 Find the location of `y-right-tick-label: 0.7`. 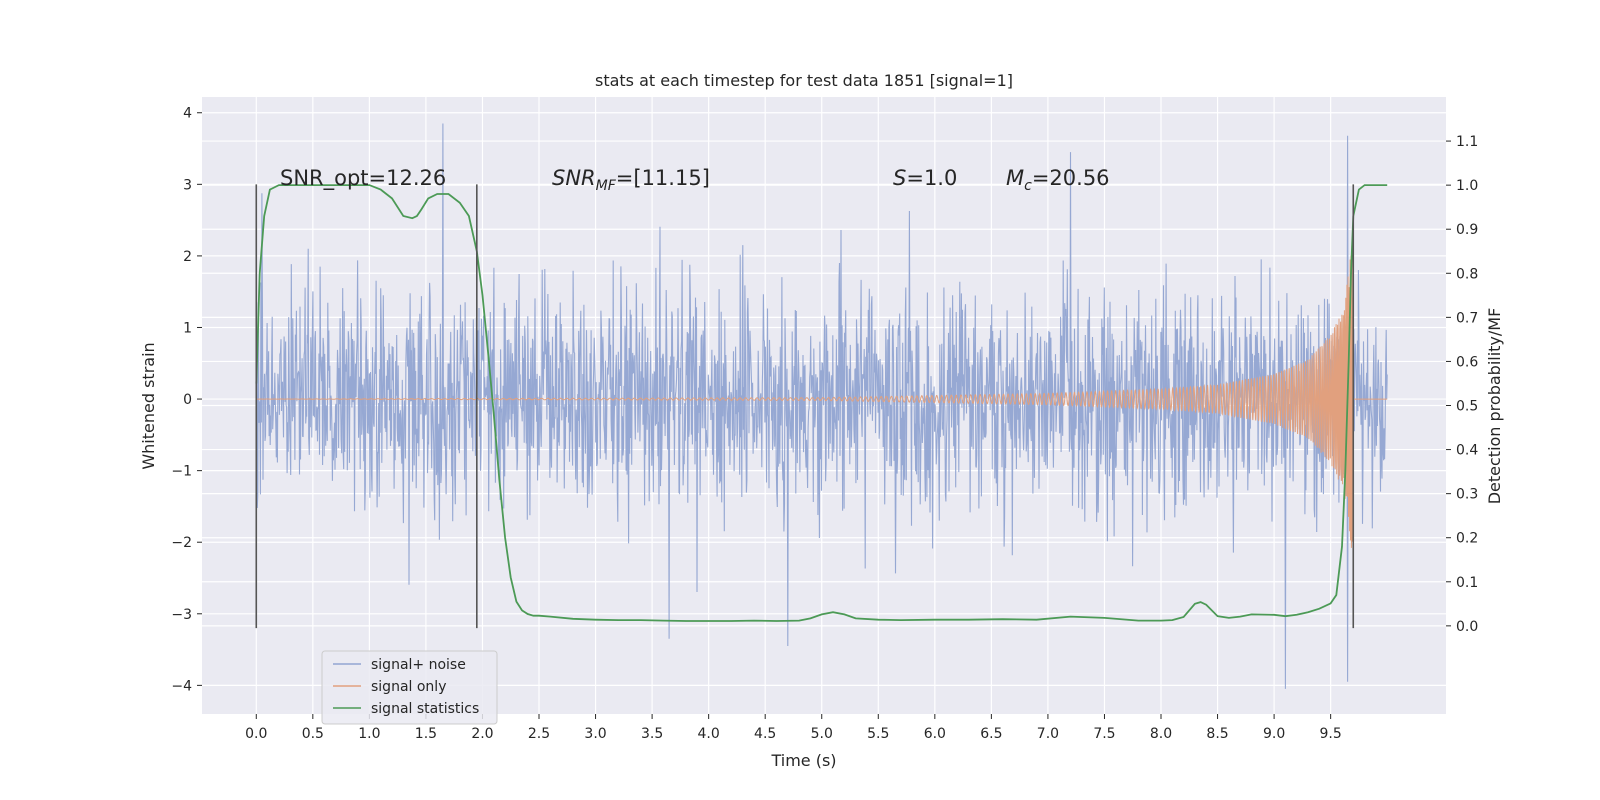

y-right-tick-label: 0.7 is located at coordinates (1467, 318).